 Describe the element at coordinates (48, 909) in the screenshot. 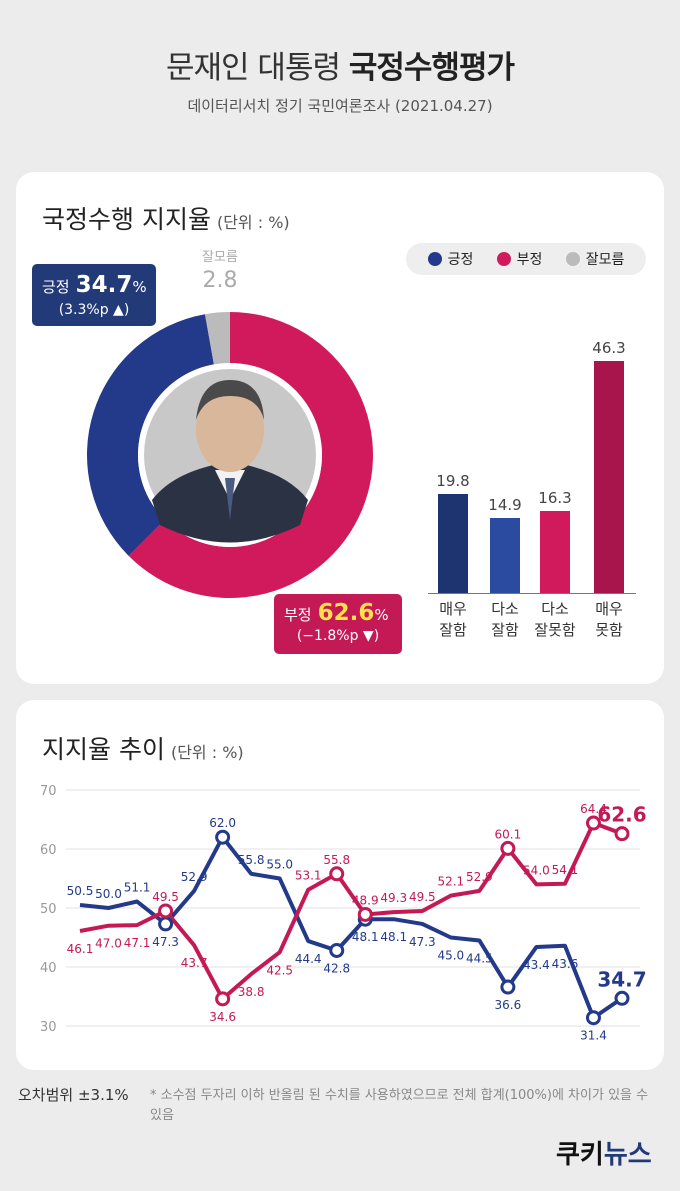

I see `y-tick-50: 50` at that location.